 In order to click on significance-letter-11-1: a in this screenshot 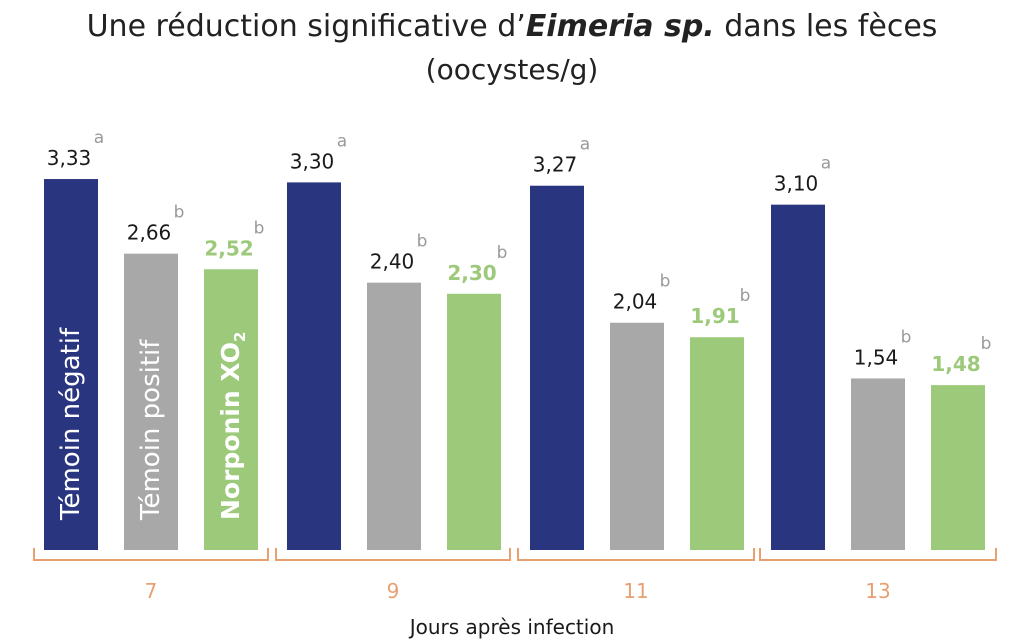, I will do `click(585, 145)`.